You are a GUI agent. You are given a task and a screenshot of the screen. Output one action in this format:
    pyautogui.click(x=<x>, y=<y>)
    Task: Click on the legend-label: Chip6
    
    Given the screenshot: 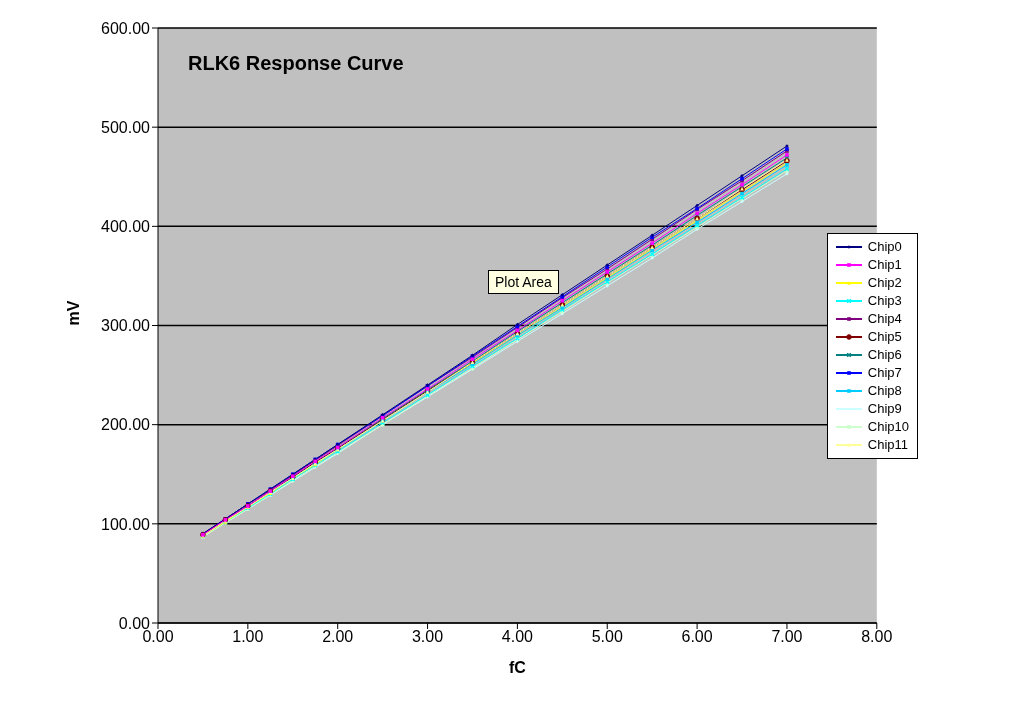 What is the action you would take?
    pyautogui.click(x=884, y=355)
    